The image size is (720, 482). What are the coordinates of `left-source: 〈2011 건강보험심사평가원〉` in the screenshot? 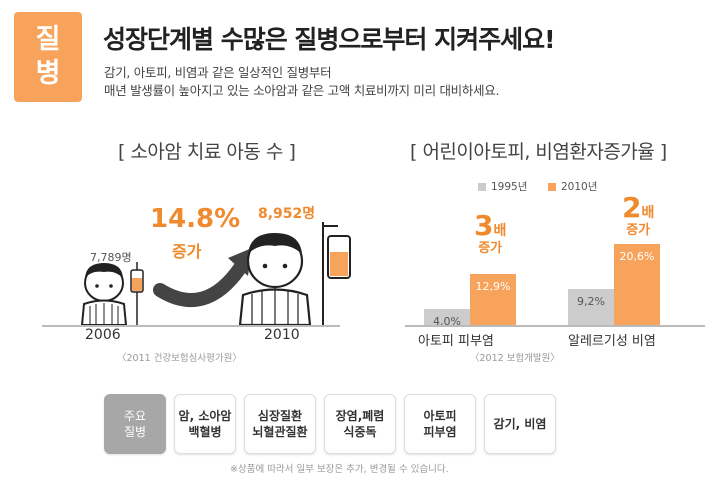 It's located at (179, 358).